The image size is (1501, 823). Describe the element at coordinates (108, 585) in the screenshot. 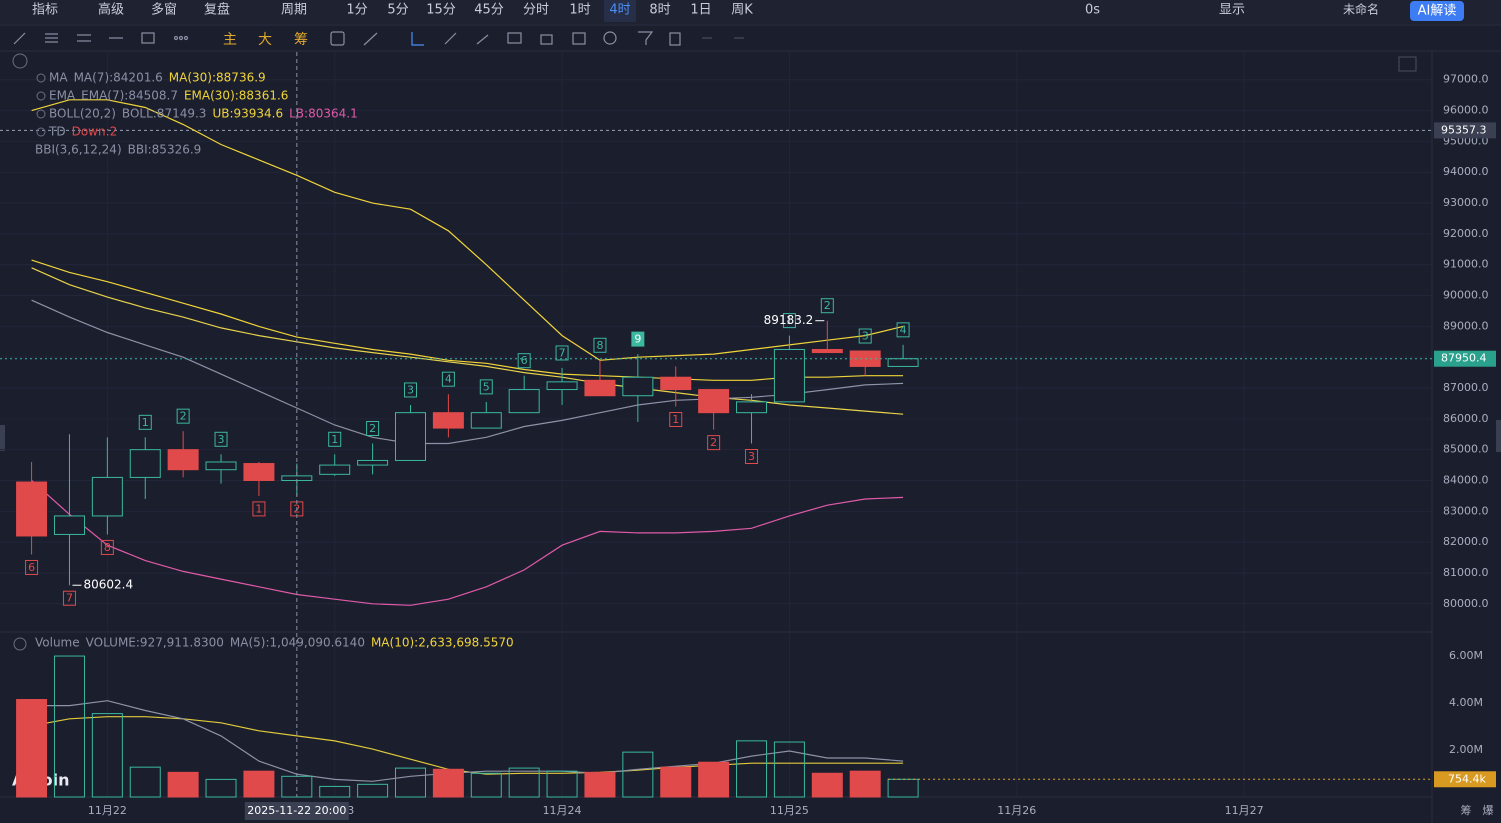

I see `low-label: 80602.4` at that location.